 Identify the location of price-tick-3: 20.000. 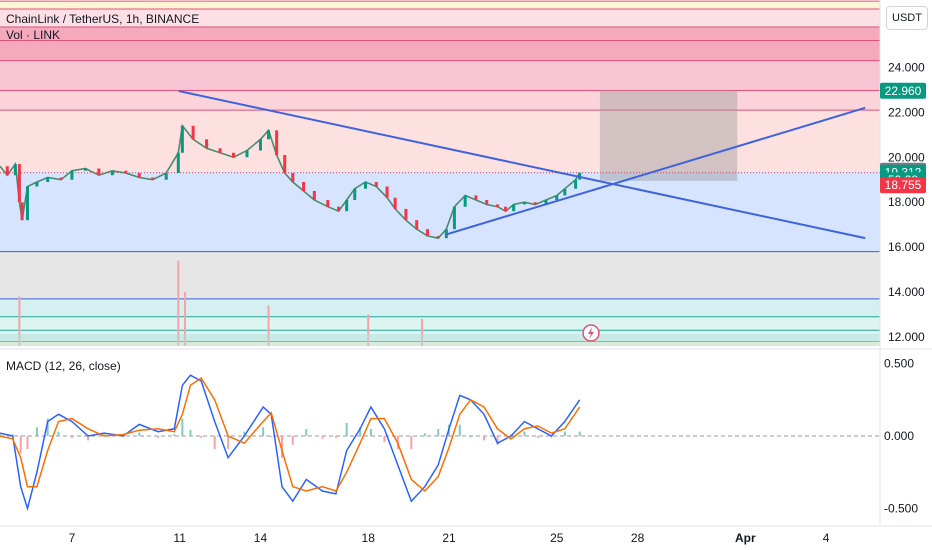
(906, 157).